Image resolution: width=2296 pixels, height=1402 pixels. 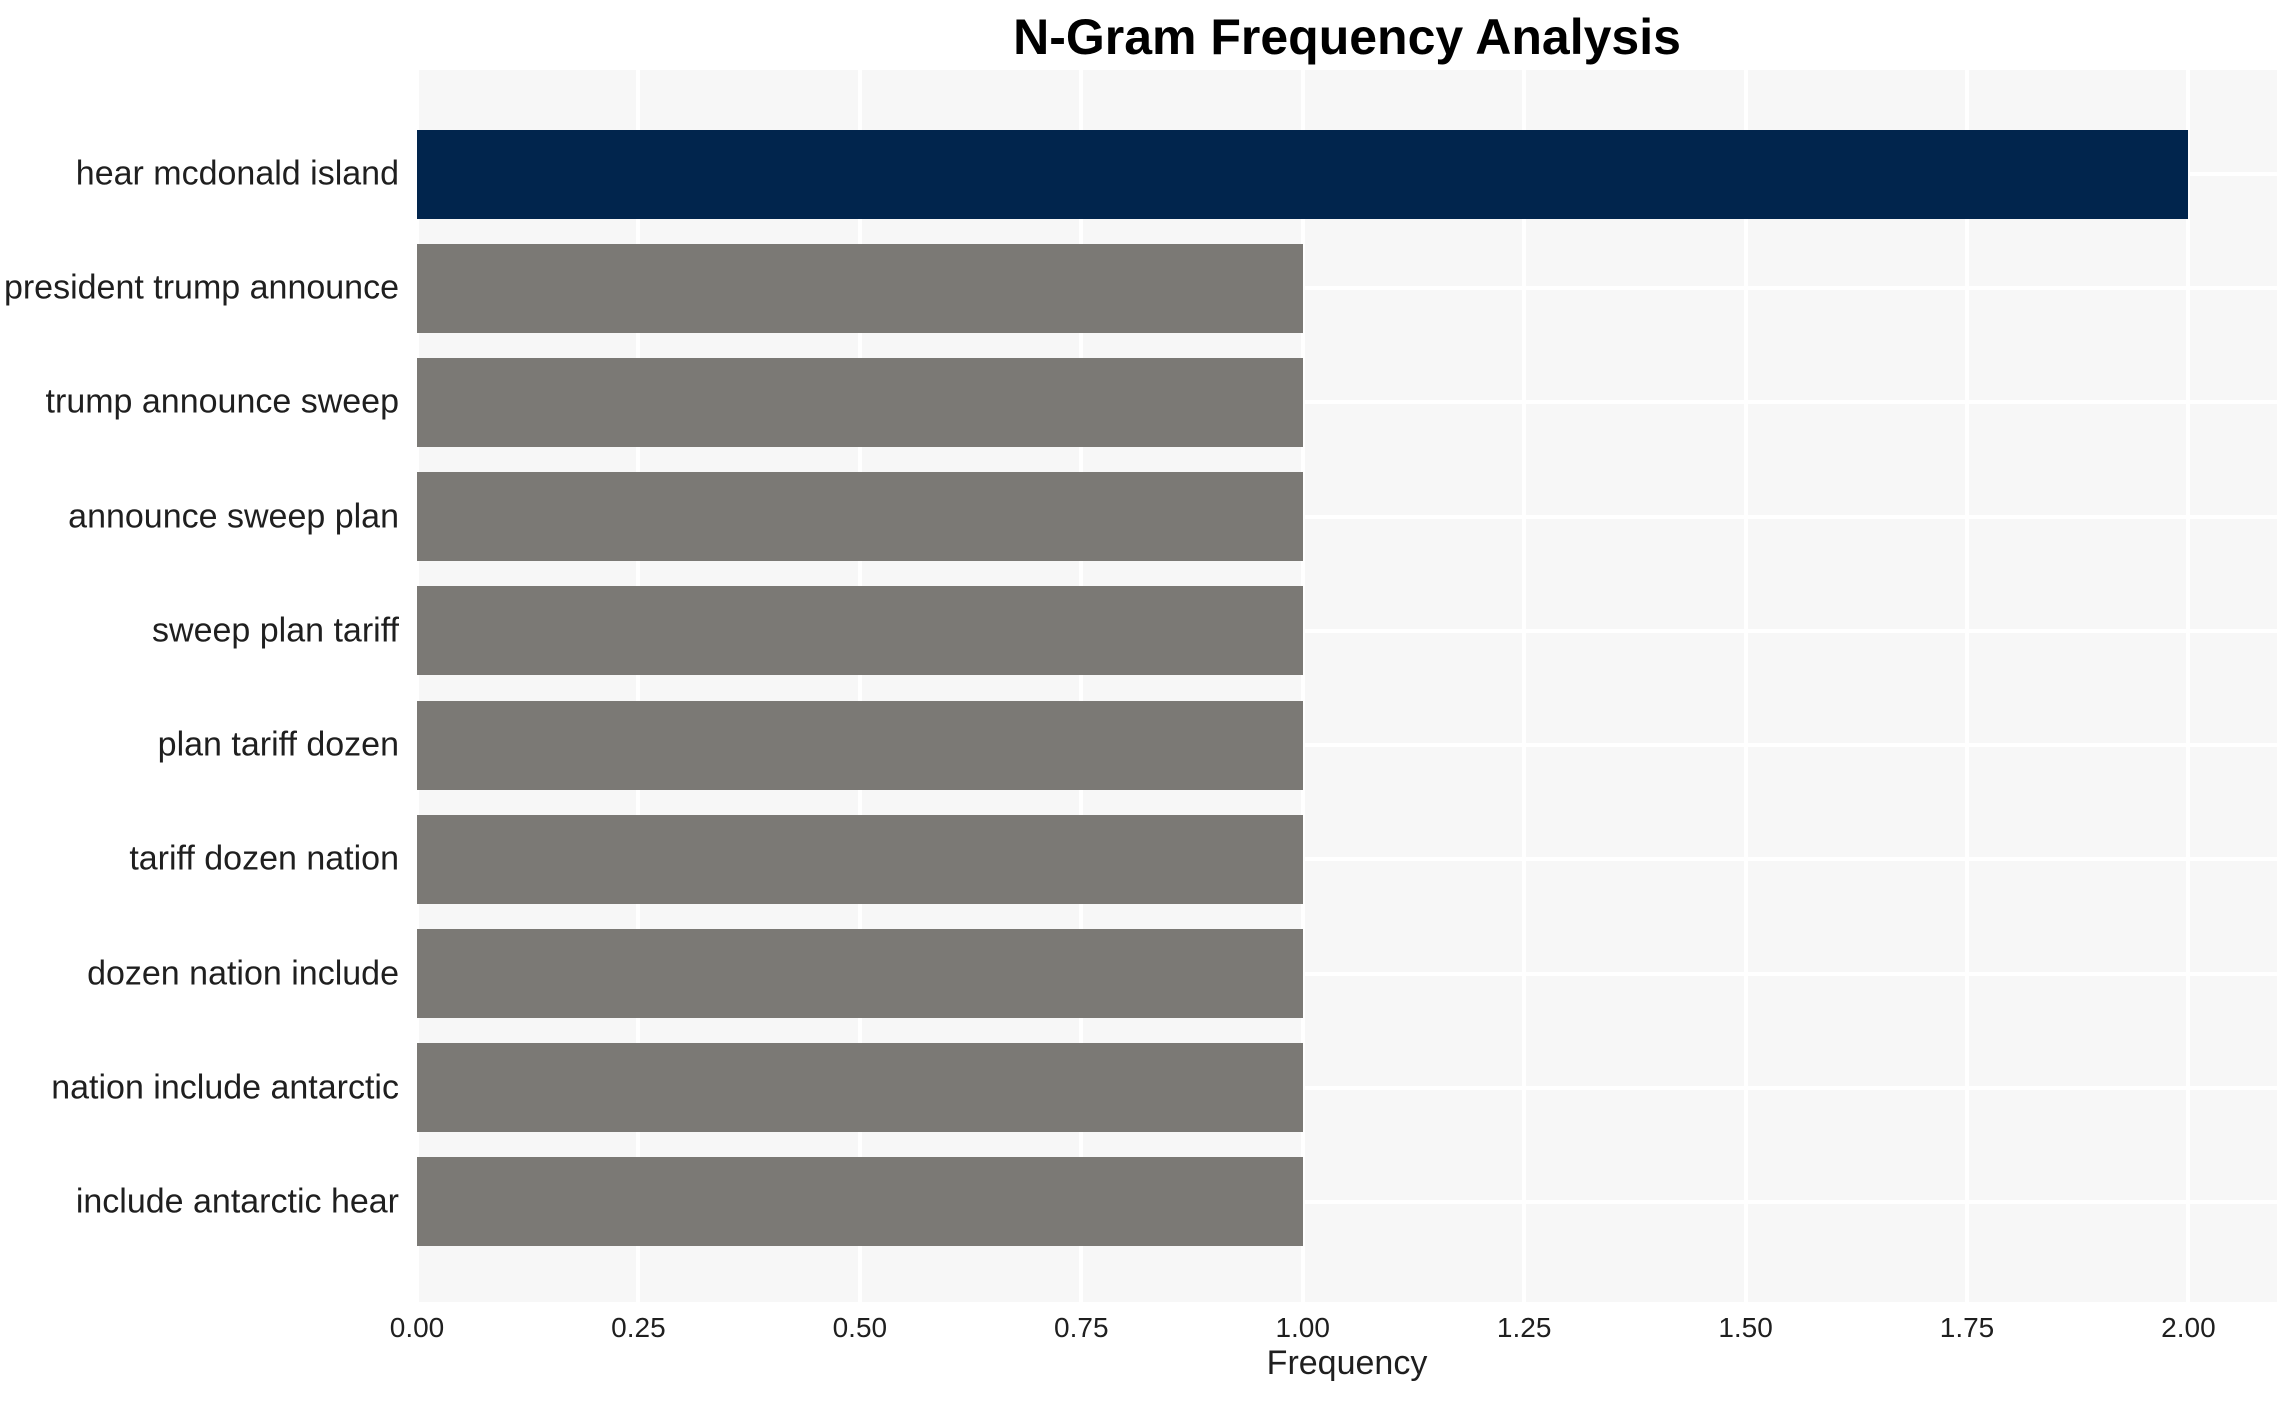 I want to click on y-tick-label: sweep plan tariff, so click(x=275, y=630).